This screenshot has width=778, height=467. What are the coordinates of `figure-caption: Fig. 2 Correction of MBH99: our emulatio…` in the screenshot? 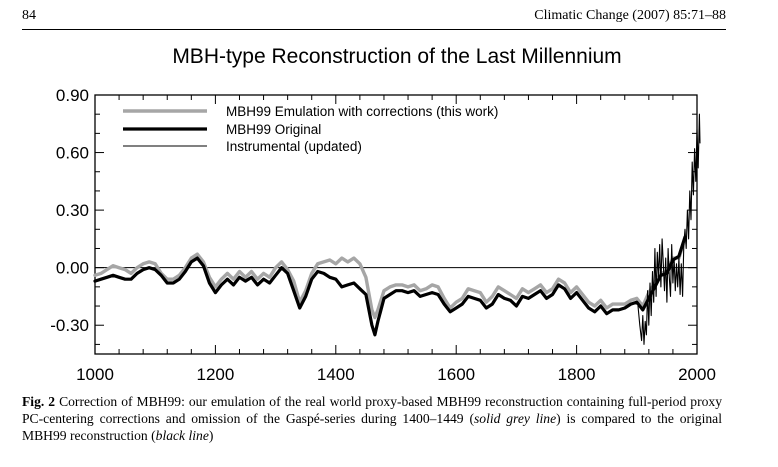 It's located at (372, 418).